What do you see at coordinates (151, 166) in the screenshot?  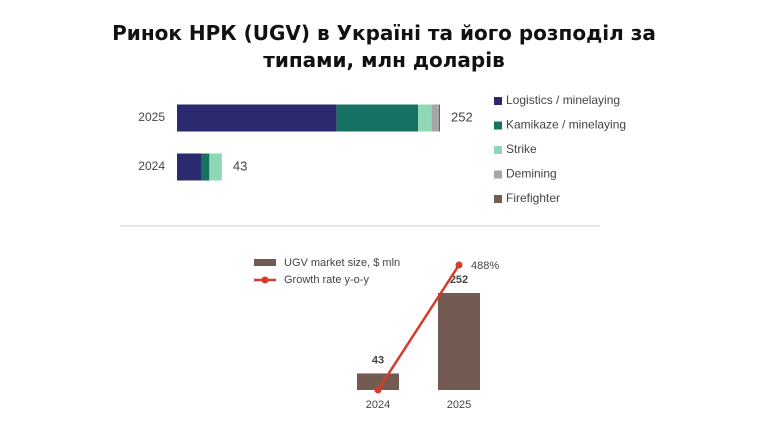 I see `y-tick-label: 2024` at bounding box center [151, 166].